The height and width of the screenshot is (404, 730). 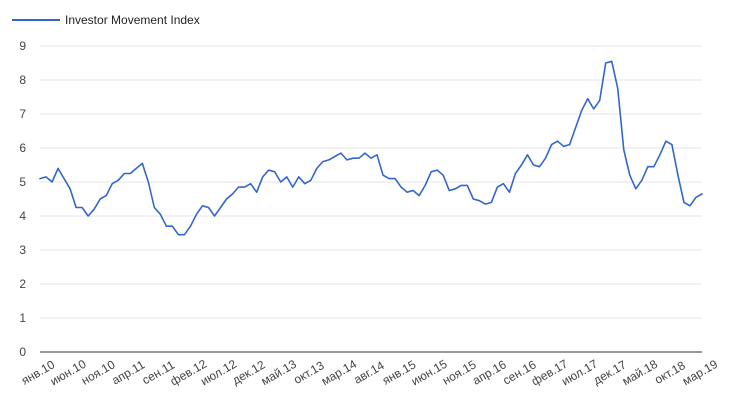 What do you see at coordinates (106, 20) in the screenshot?
I see `legend: Investor Movement Index` at bounding box center [106, 20].